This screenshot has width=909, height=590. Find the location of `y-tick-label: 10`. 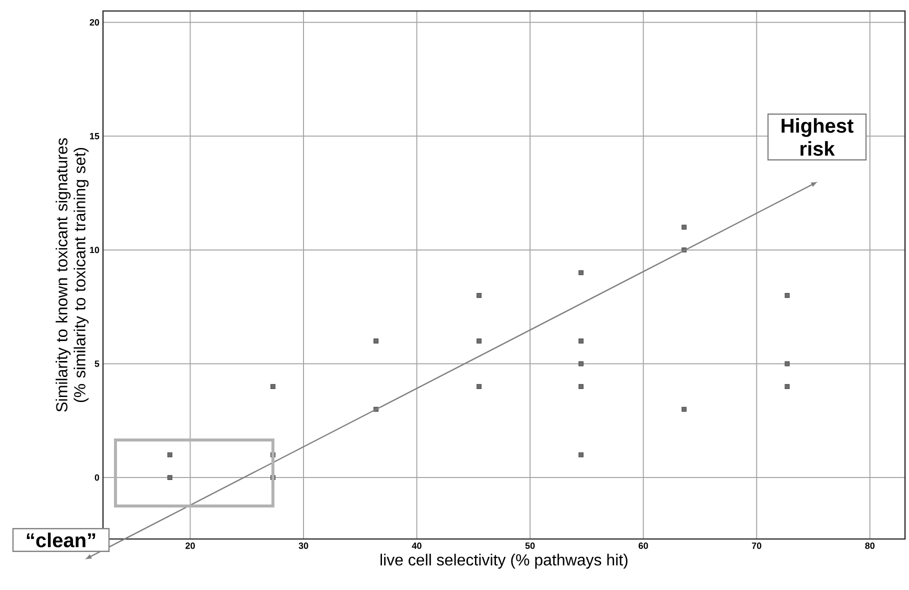

y-tick-label: 10 is located at coordinates (95, 250).